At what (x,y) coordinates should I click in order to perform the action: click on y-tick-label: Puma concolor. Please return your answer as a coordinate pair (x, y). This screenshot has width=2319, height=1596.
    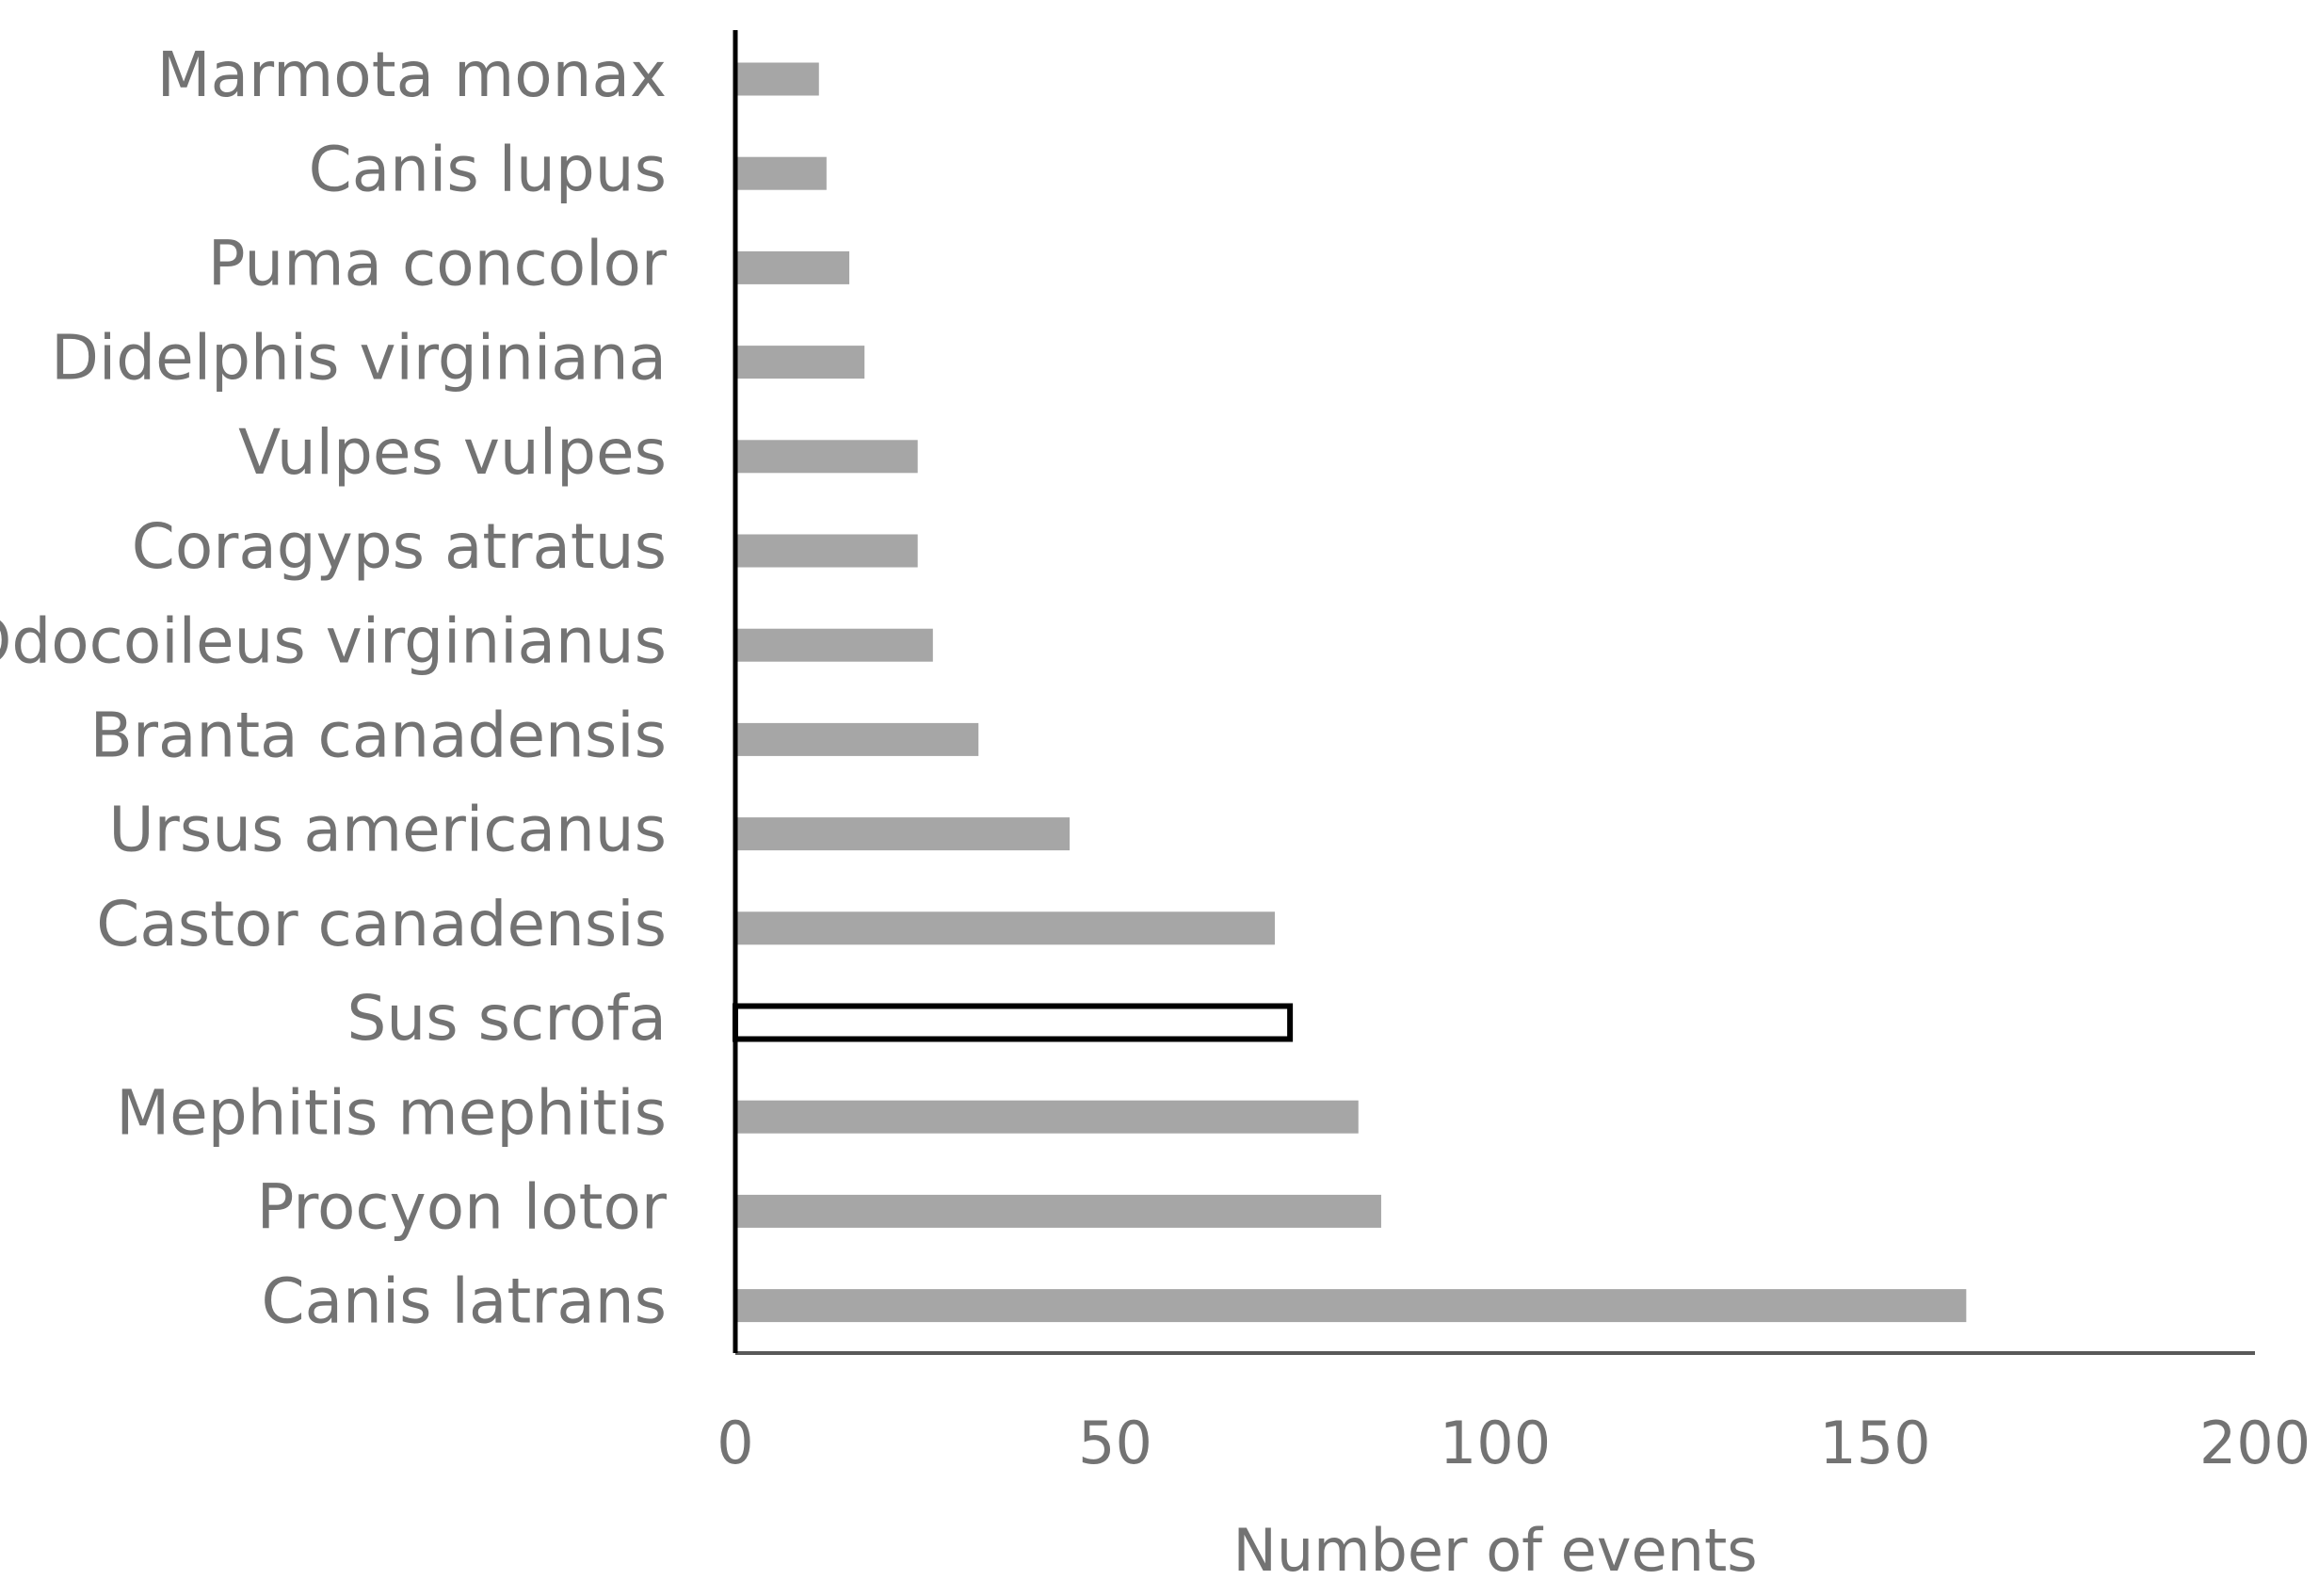
    Looking at the image, I should click on (438, 263).